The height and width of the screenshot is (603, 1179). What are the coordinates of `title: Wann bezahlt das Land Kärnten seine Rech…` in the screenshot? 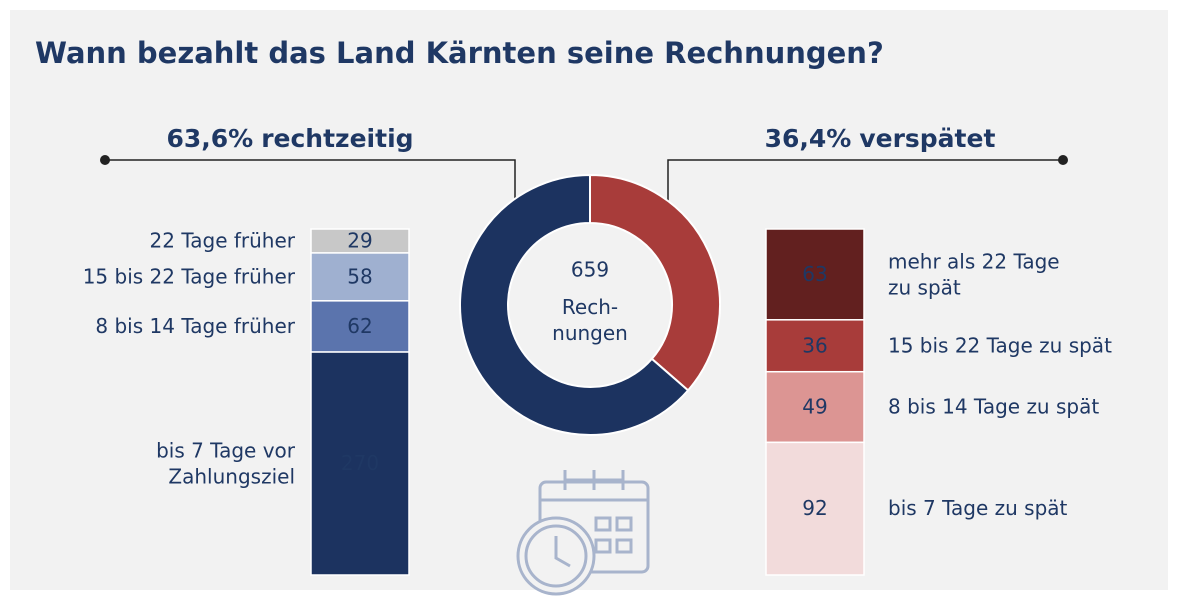 It's located at (459, 53).